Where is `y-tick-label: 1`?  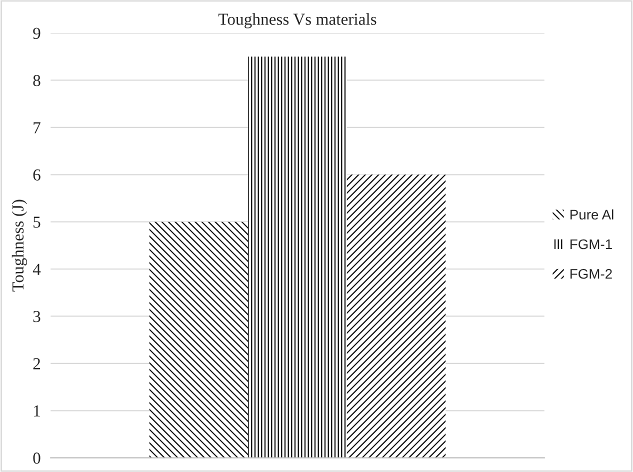
y-tick-label: 1 is located at coordinates (37, 410).